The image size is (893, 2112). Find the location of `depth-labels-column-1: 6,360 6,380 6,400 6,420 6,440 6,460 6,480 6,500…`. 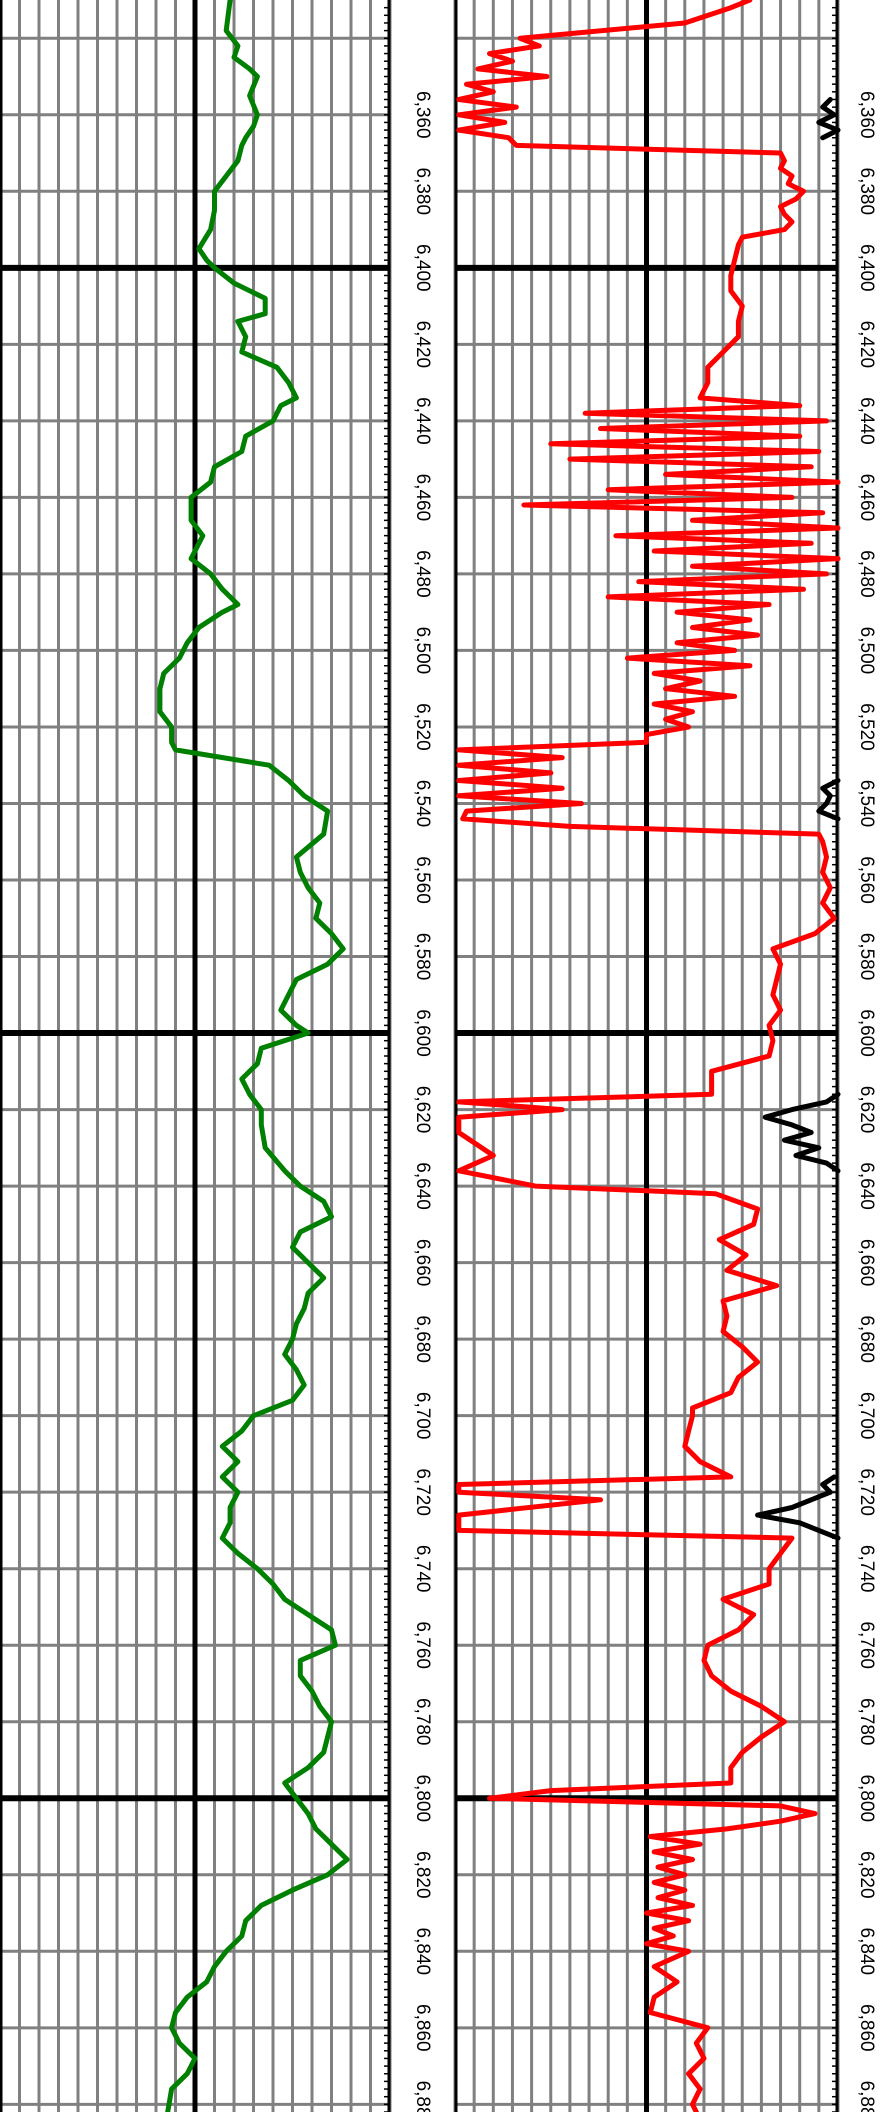

depth-labels-column-1: 6,360 6,380 6,400 6,420 6,440 6,460 6,480 6,500… is located at coordinates (422, 1101).